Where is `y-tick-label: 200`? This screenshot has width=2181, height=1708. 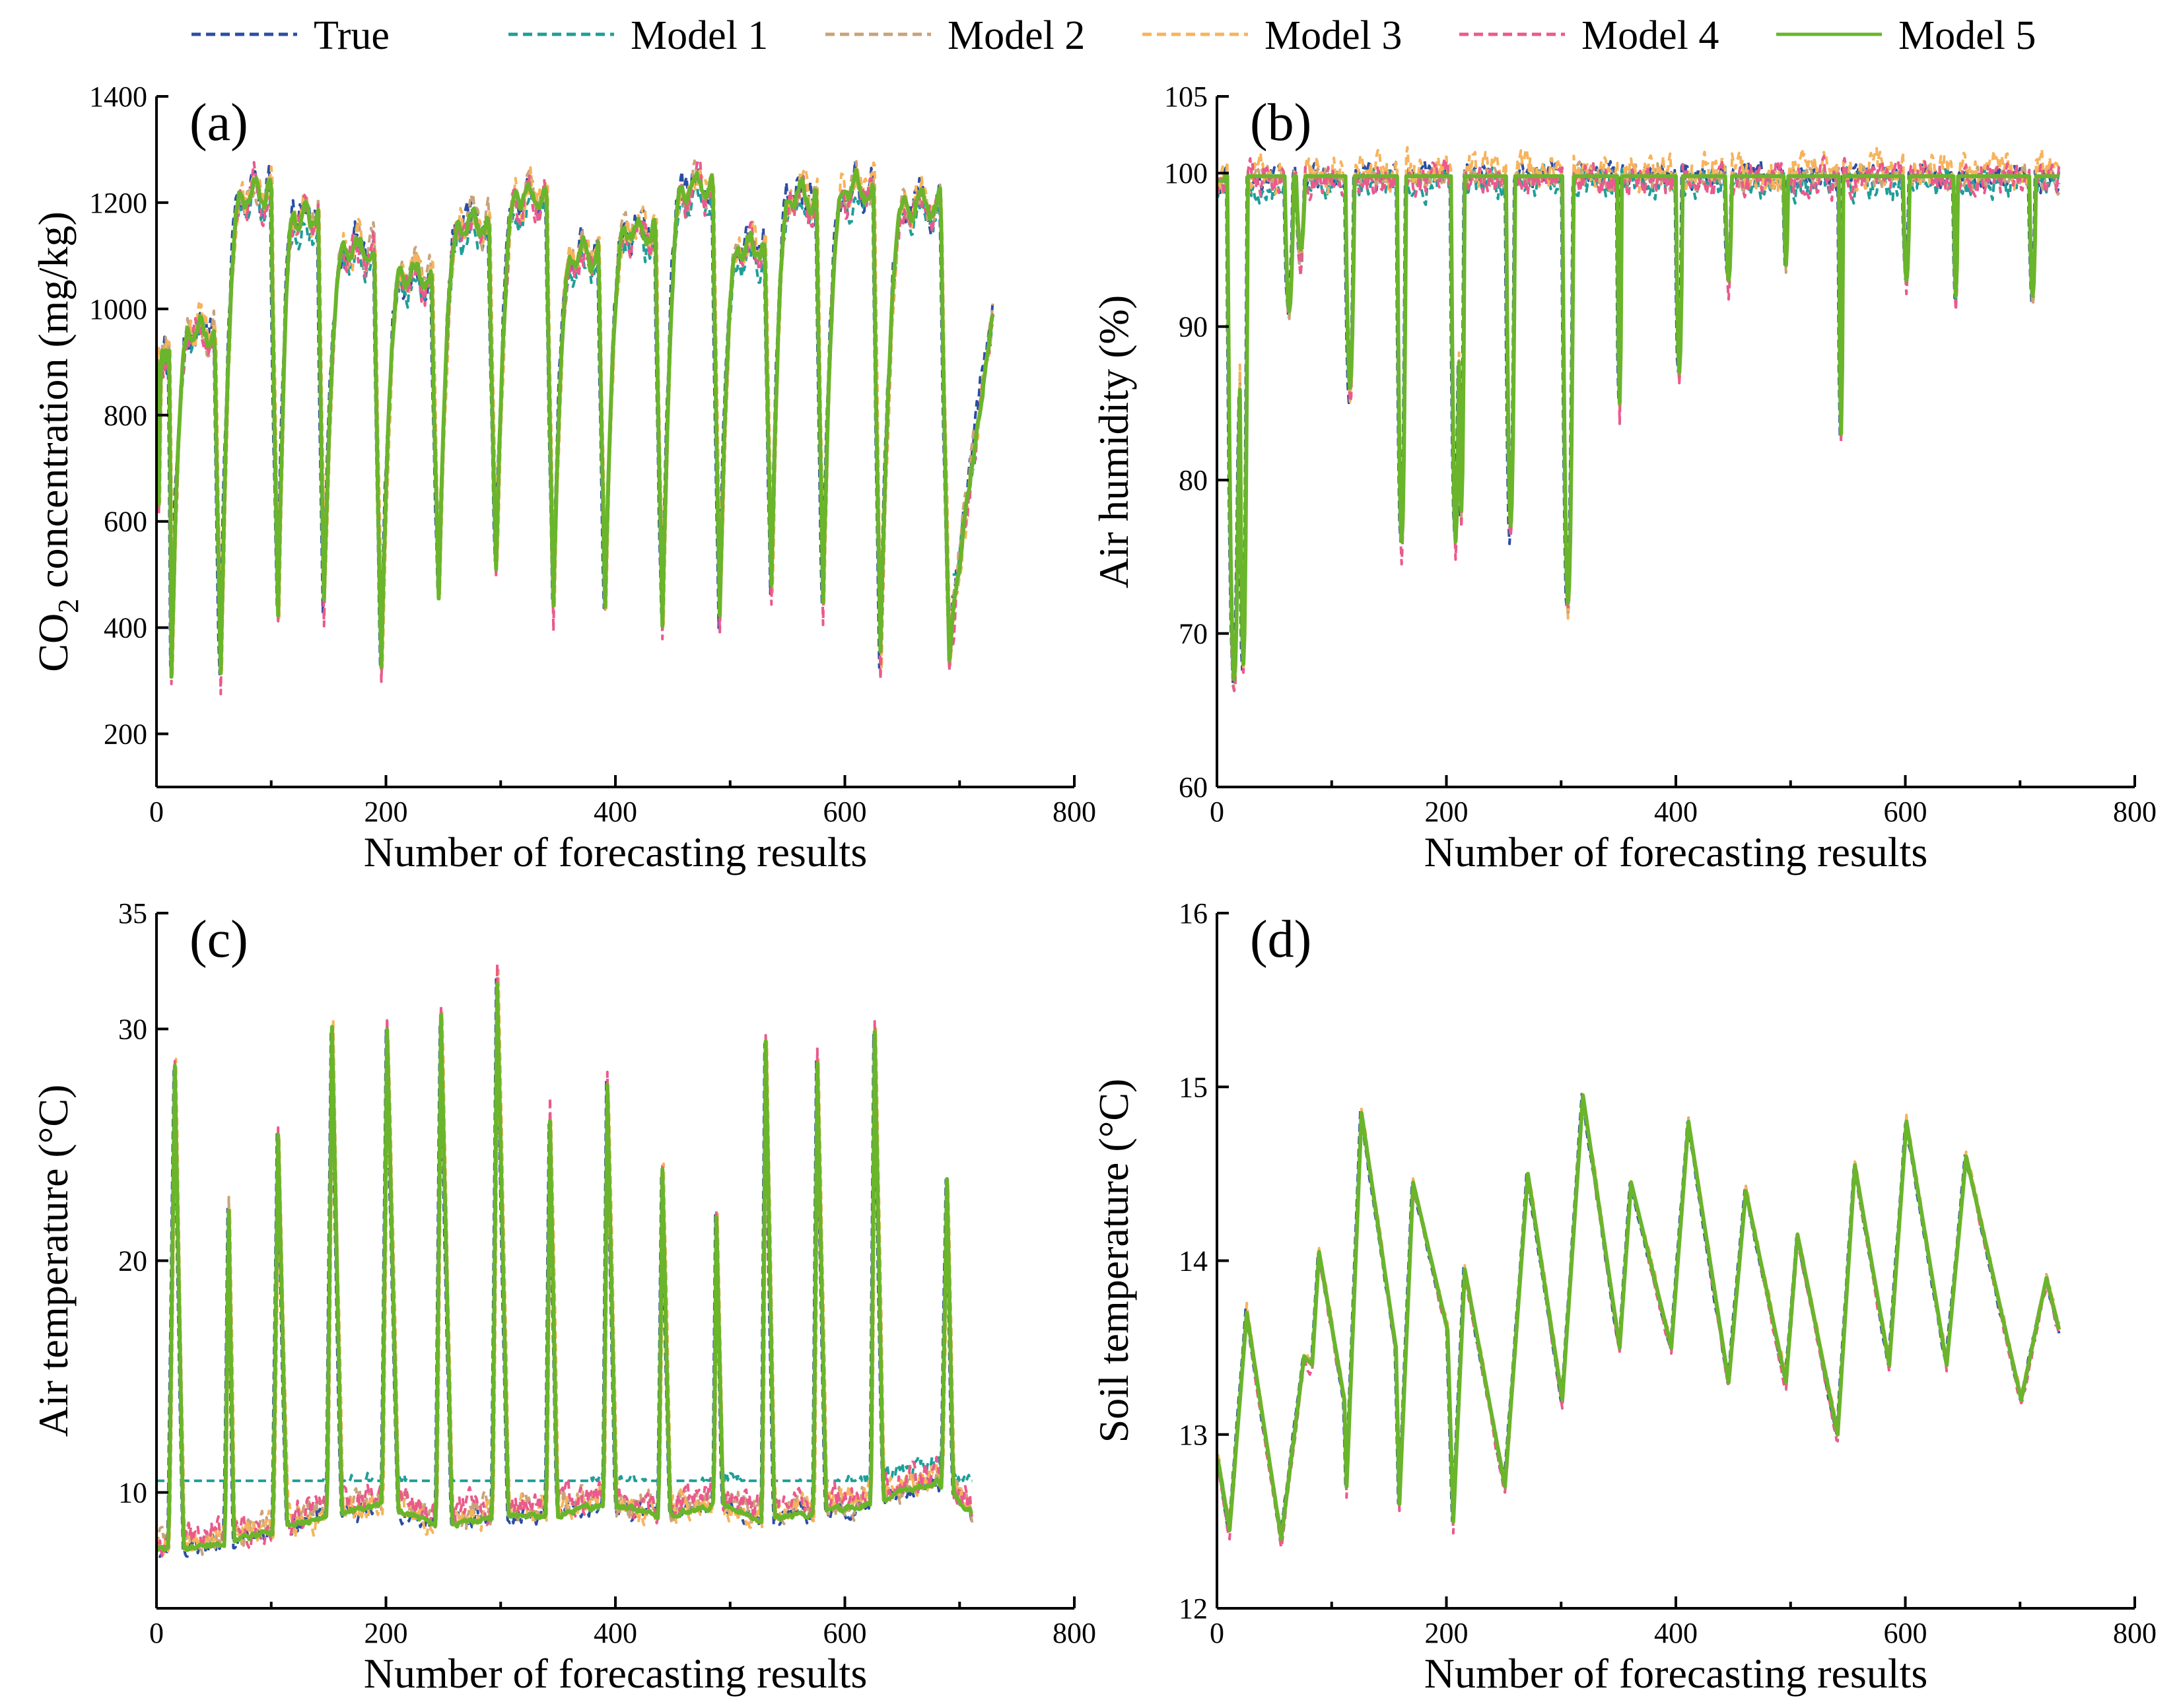
y-tick-label: 200 is located at coordinates (125, 734).